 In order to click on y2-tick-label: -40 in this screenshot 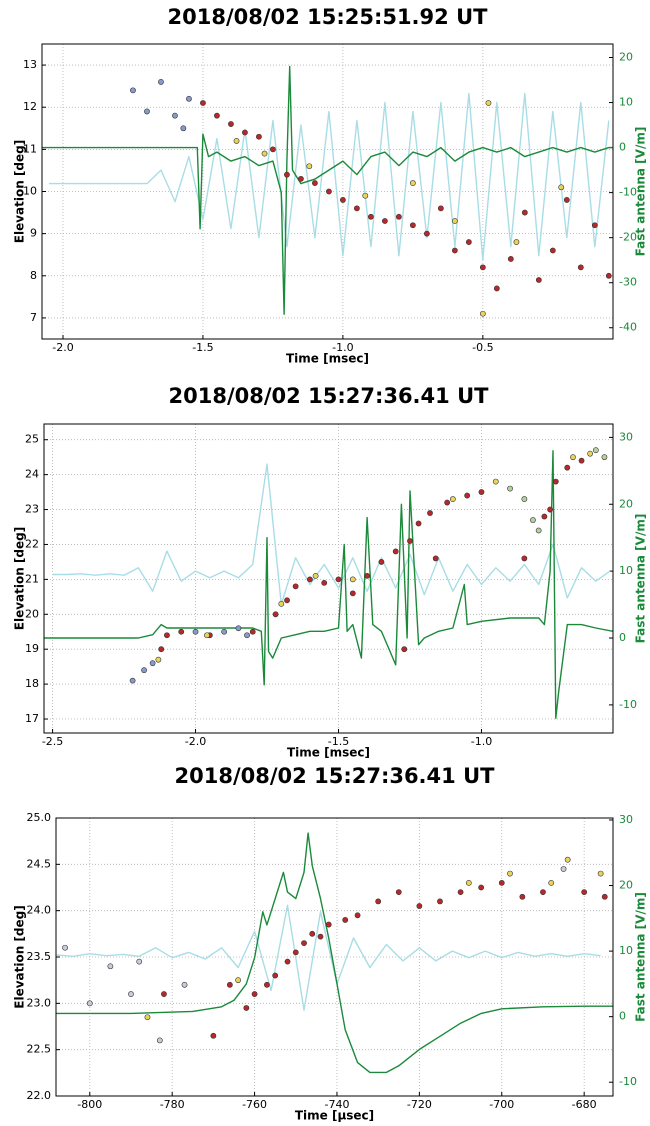, I will do `click(628, 327)`.